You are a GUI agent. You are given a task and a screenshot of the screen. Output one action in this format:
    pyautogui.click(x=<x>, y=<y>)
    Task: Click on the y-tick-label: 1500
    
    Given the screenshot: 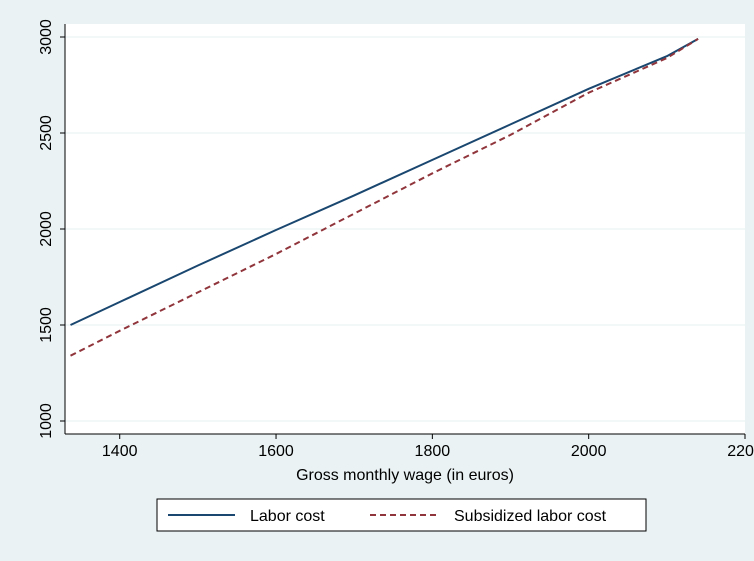 What is the action you would take?
    pyautogui.click(x=46, y=325)
    